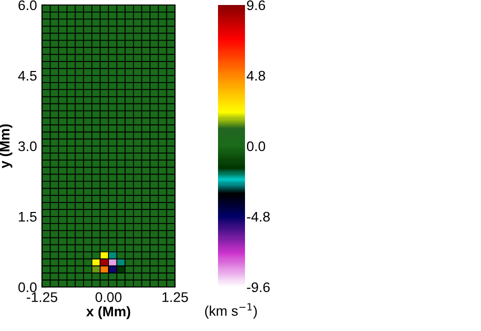 Image resolution: width=481 pixels, height=331 pixels. Describe the element at coordinates (27, 5) in the screenshot. I see `y-tick-label: 6.0` at that location.